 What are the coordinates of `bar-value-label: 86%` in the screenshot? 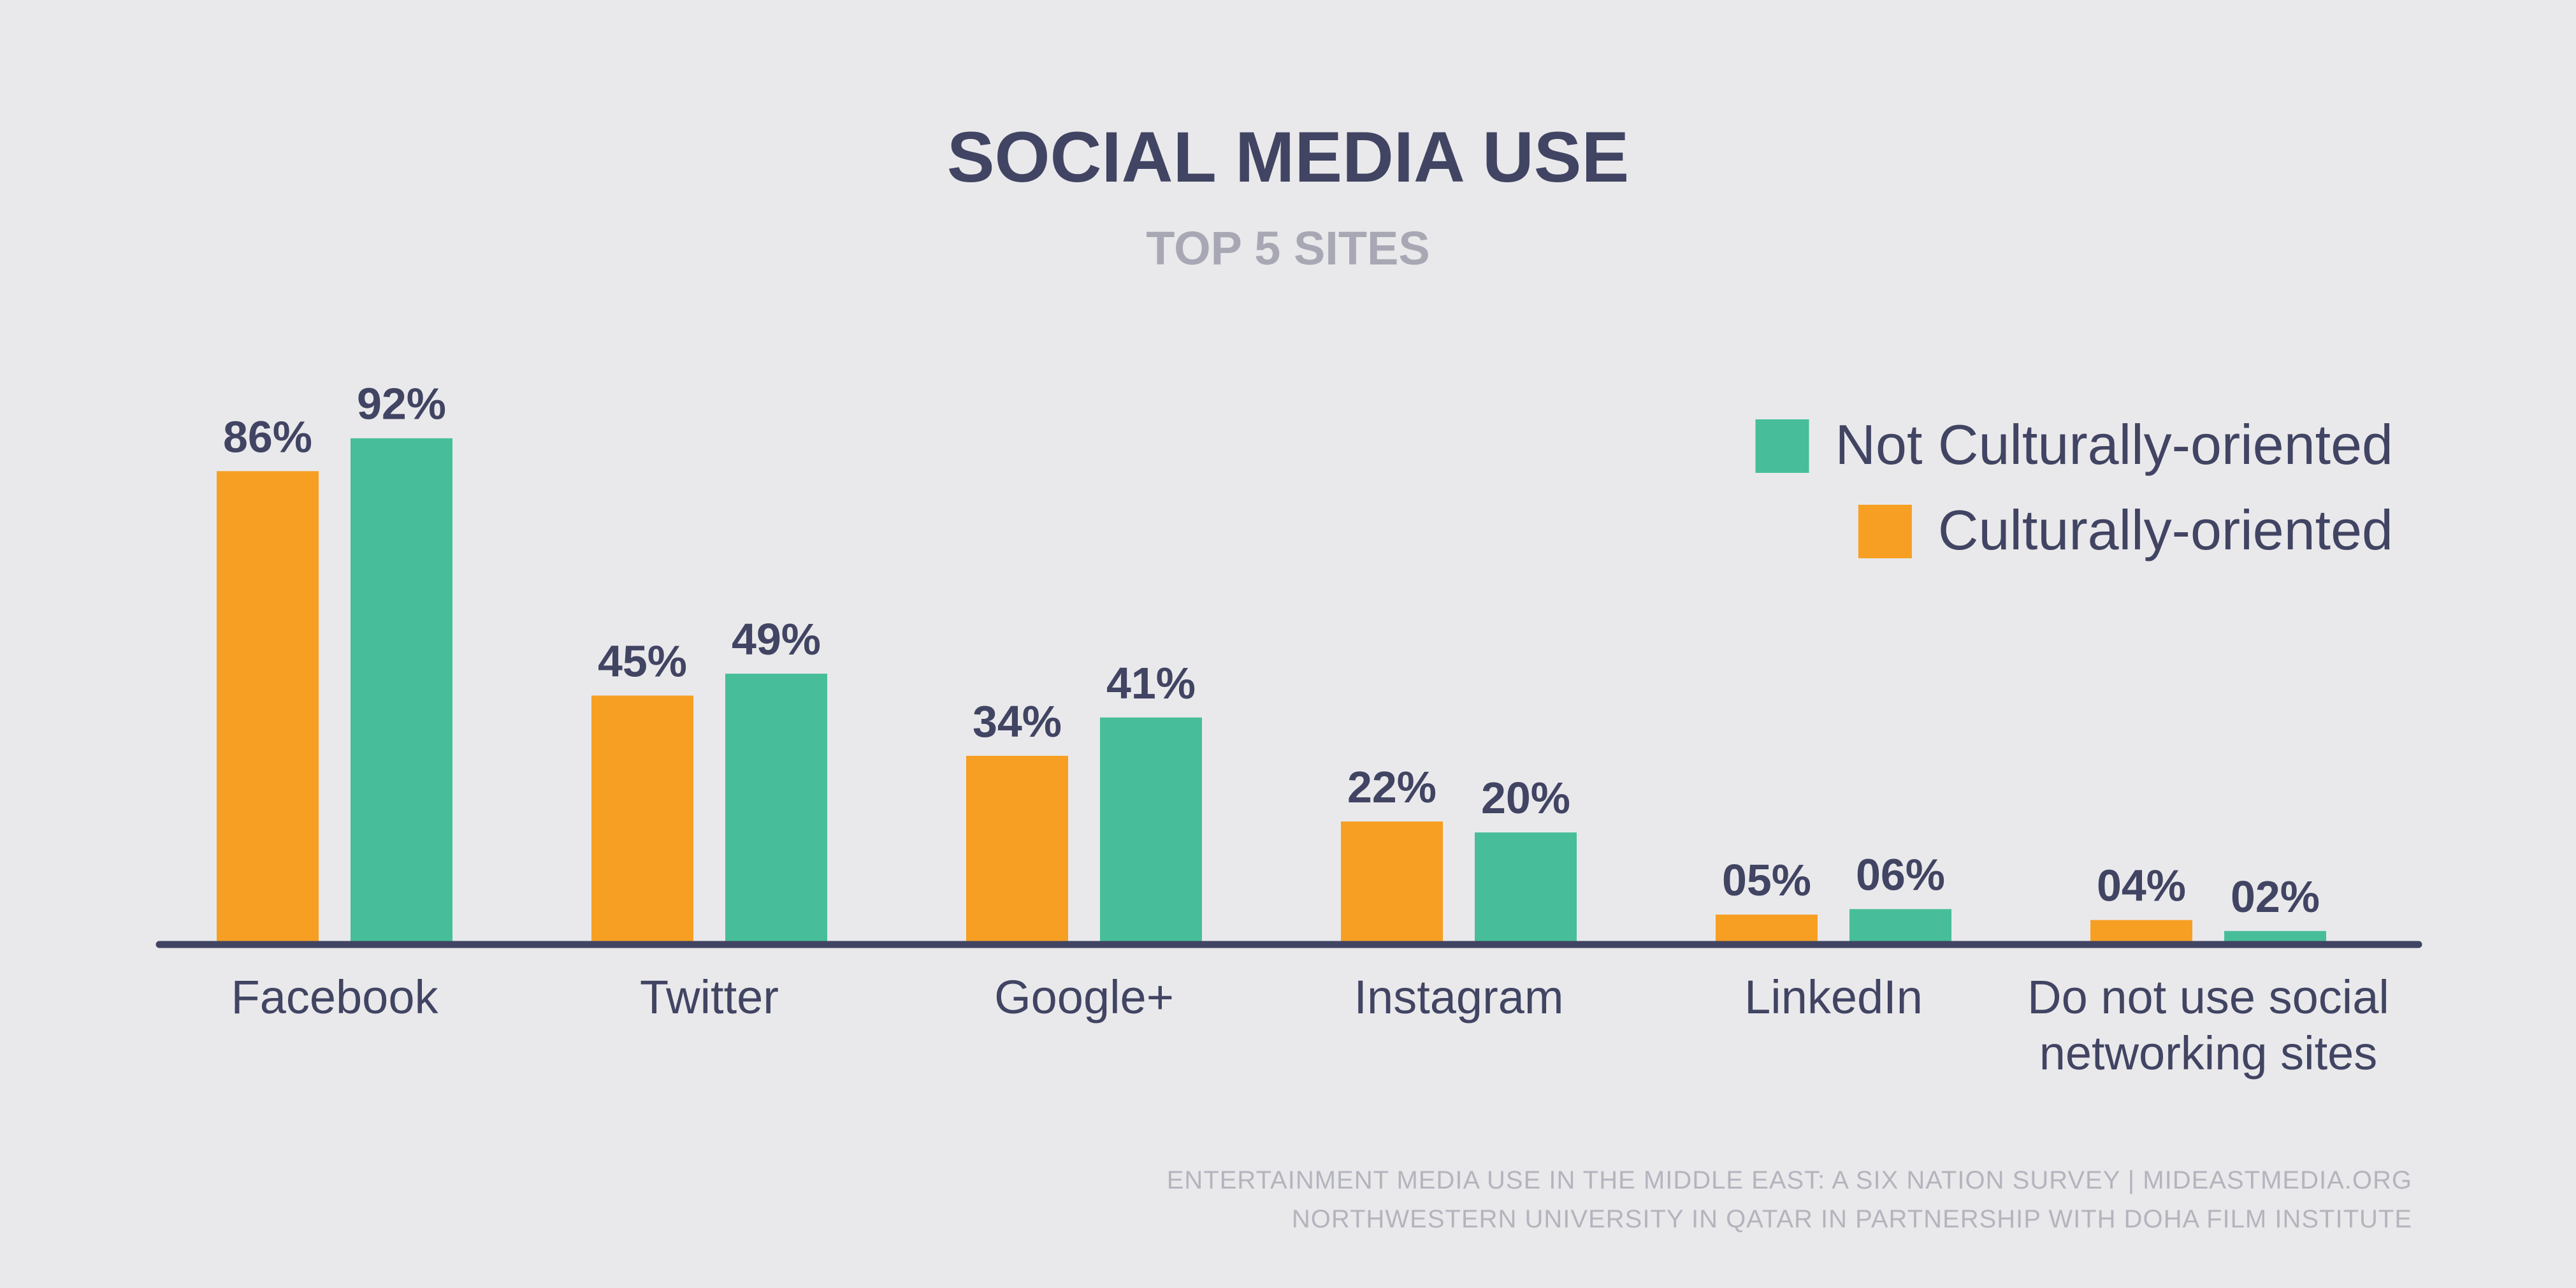 It's located at (267, 436).